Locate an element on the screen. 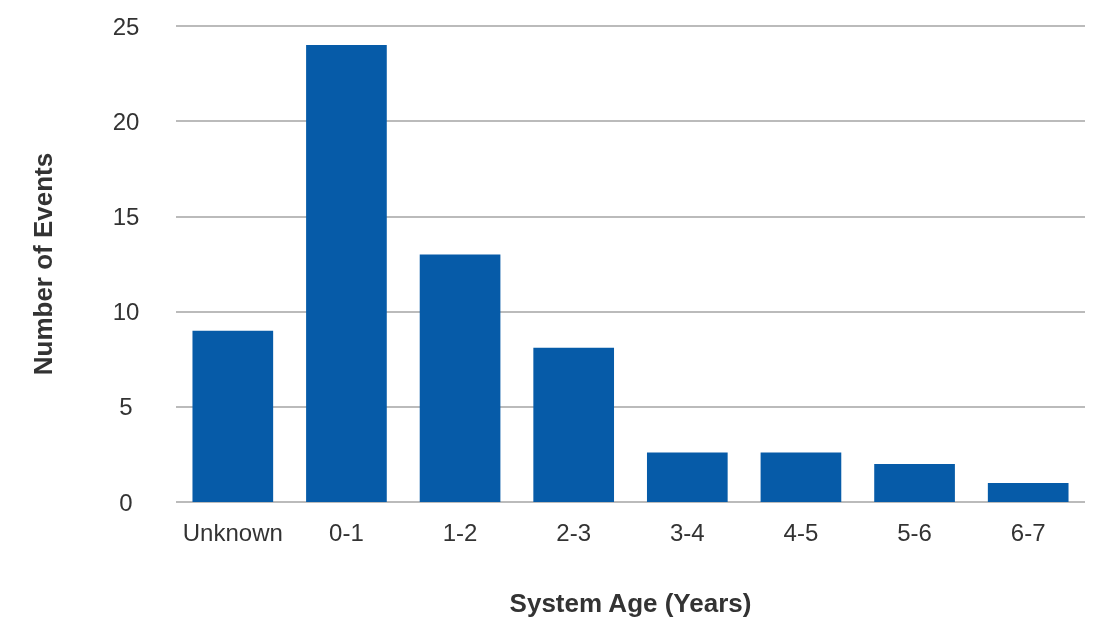 This screenshot has height=625, width=1100. x-tick-label: 0-1 is located at coordinates (346, 532).